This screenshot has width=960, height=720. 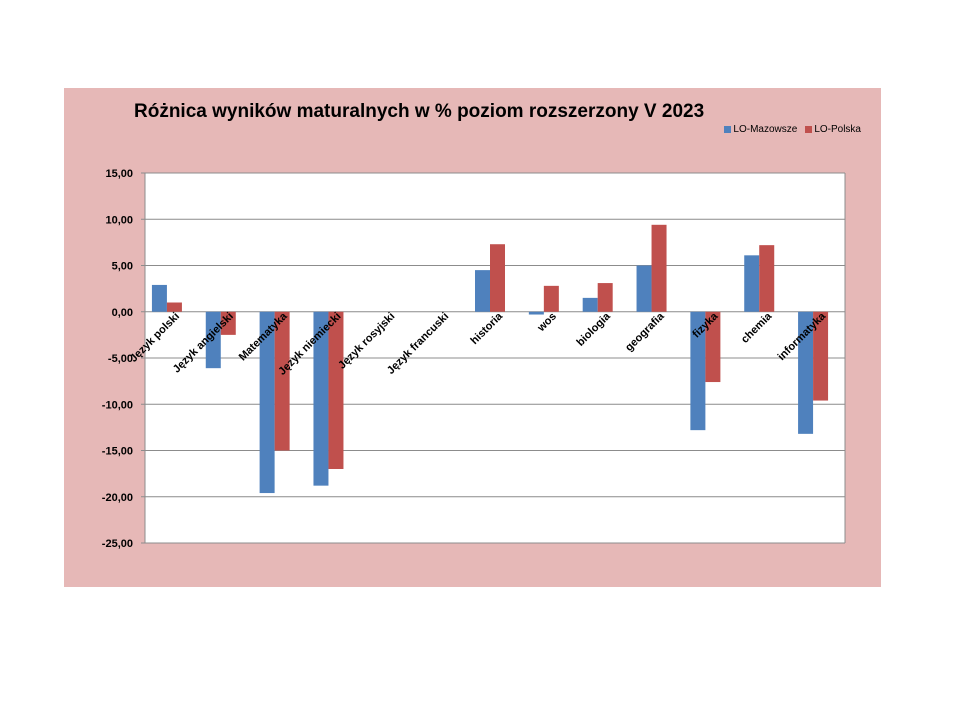 What do you see at coordinates (119, 174) in the screenshot?
I see `y-tick-label: 15,00` at bounding box center [119, 174].